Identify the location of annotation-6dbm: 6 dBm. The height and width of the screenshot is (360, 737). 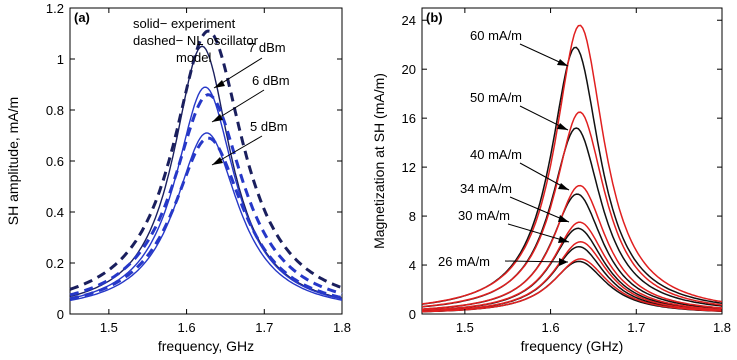
(271, 80).